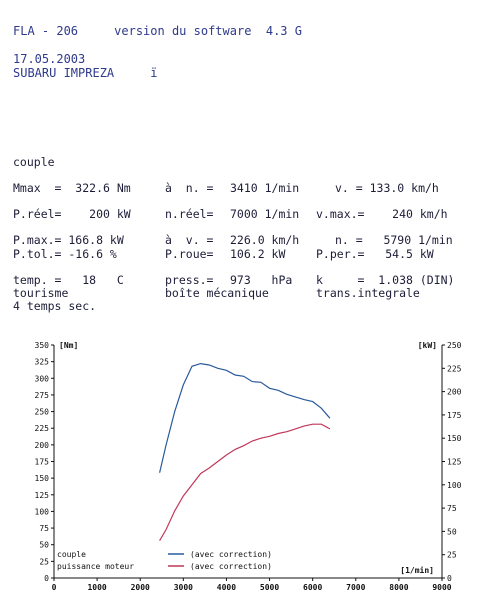 The width and height of the screenshot is (480, 605). What do you see at coordinates (140, 587) in the screenshot?
I see `x-tick-label: 2000` at bounding box center [140, 587].